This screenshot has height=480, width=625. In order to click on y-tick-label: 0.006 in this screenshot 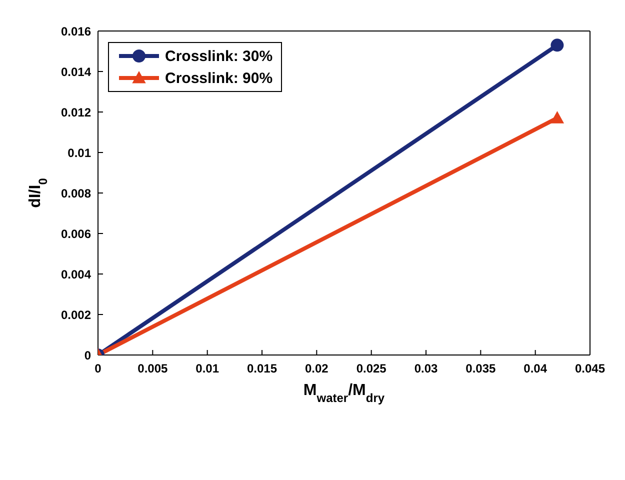, I will do `click(76, 233)`.